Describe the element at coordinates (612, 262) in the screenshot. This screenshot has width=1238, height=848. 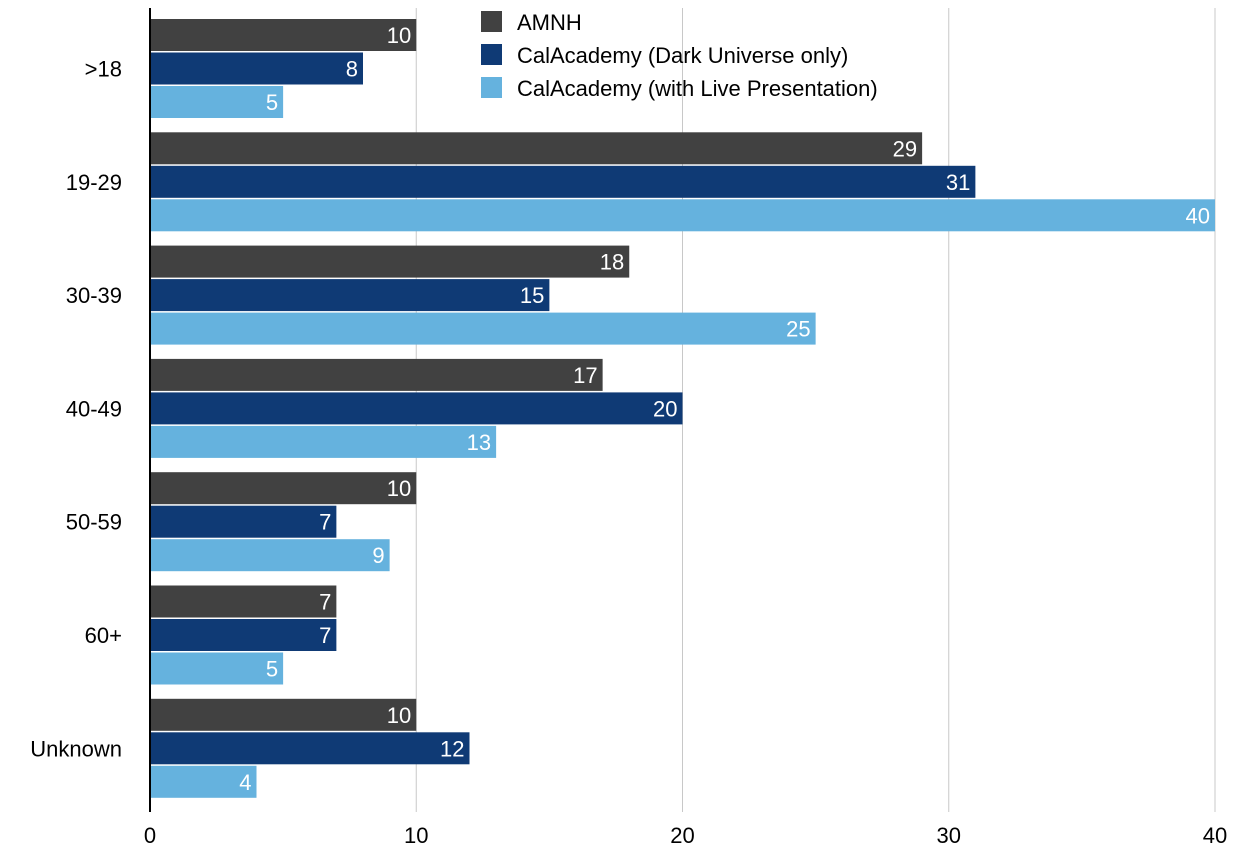
I see `data-label-30-39-series-0: 18` at that location.